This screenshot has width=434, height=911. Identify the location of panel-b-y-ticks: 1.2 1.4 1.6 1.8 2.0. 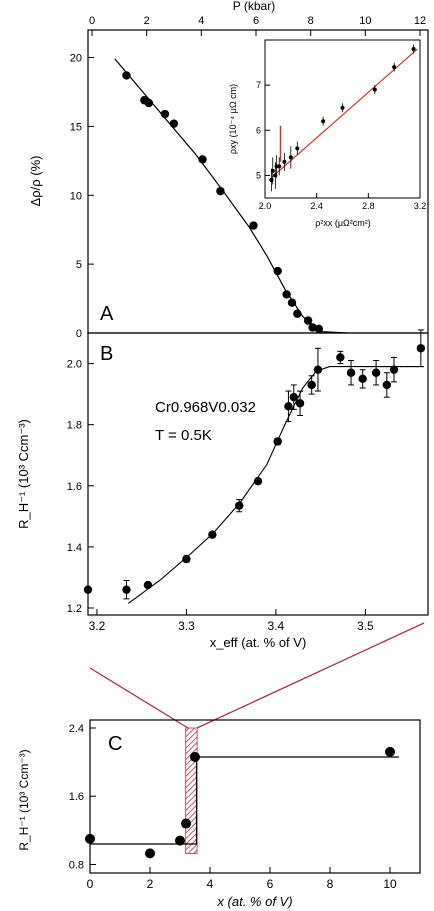
(80, 487).